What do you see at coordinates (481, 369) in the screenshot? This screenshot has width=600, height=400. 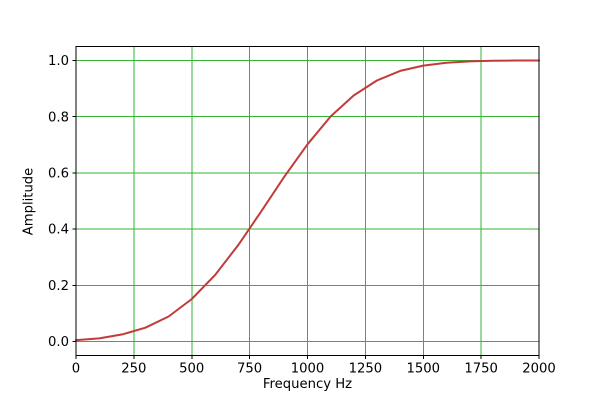 I see `x-tick-label: 1750` at bounding box center [481, 369].